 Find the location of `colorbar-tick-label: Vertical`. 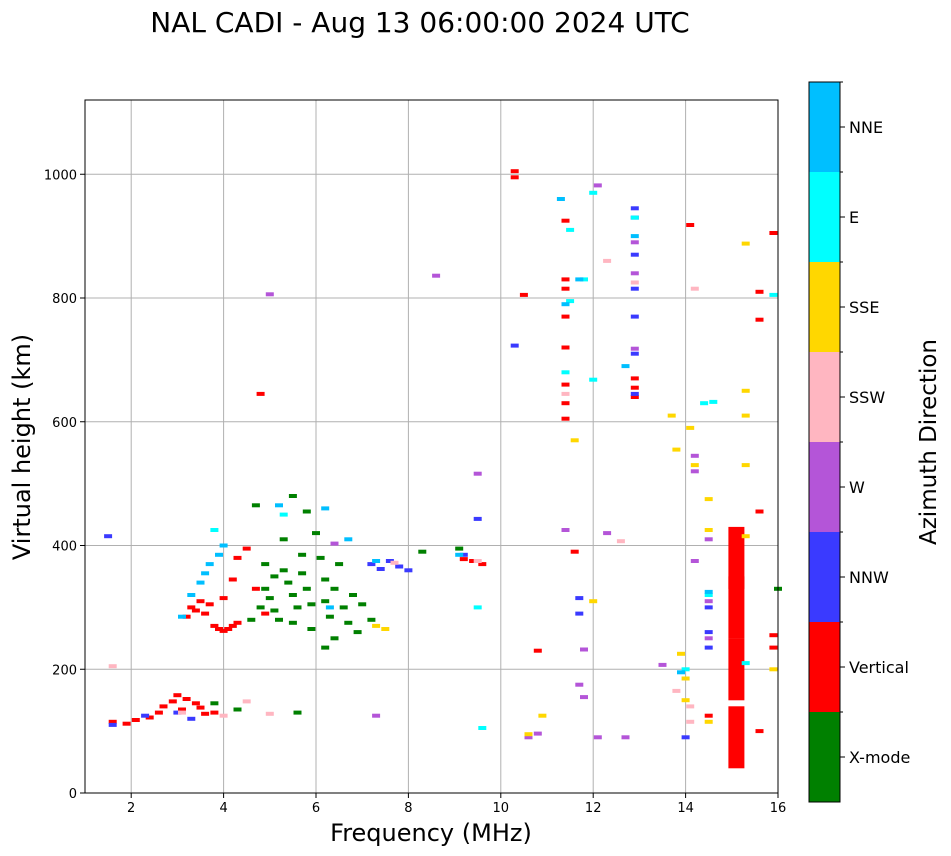

colorbar-tick-label: Vertical is located at coordinates (879, 667).